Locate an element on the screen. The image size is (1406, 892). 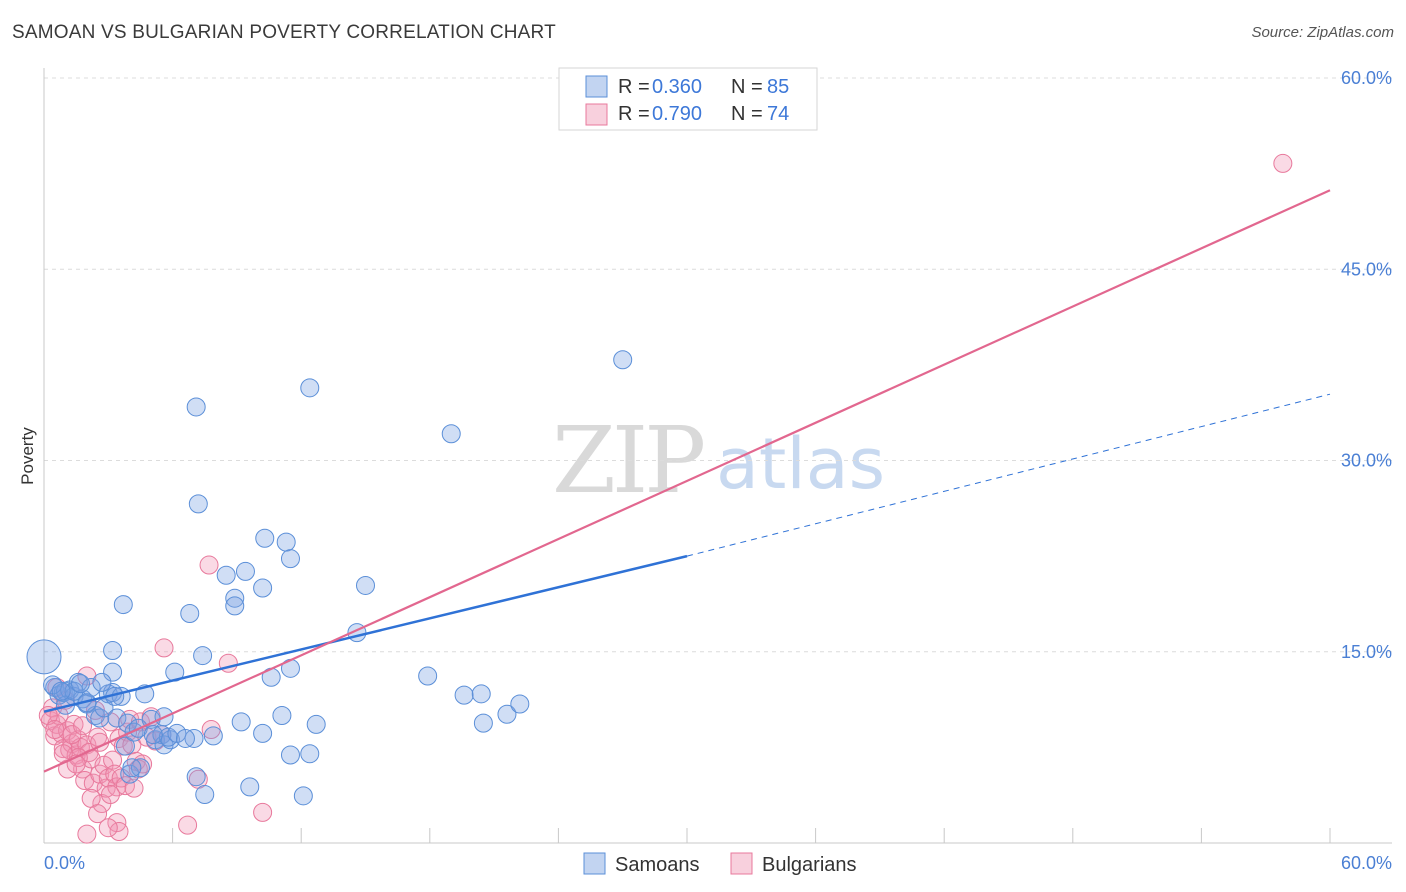
legend-box is located at coordinates (688, 99).